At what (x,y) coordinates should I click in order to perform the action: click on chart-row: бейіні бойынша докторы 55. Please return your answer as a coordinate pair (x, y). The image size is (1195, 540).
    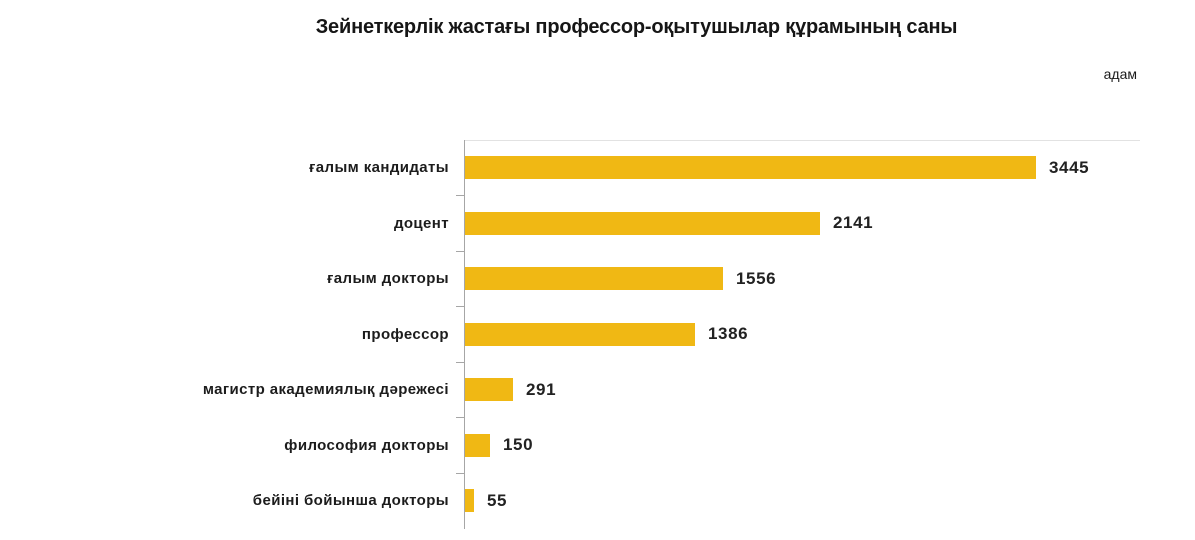
    Looking at the image, I should click on (597, 501).